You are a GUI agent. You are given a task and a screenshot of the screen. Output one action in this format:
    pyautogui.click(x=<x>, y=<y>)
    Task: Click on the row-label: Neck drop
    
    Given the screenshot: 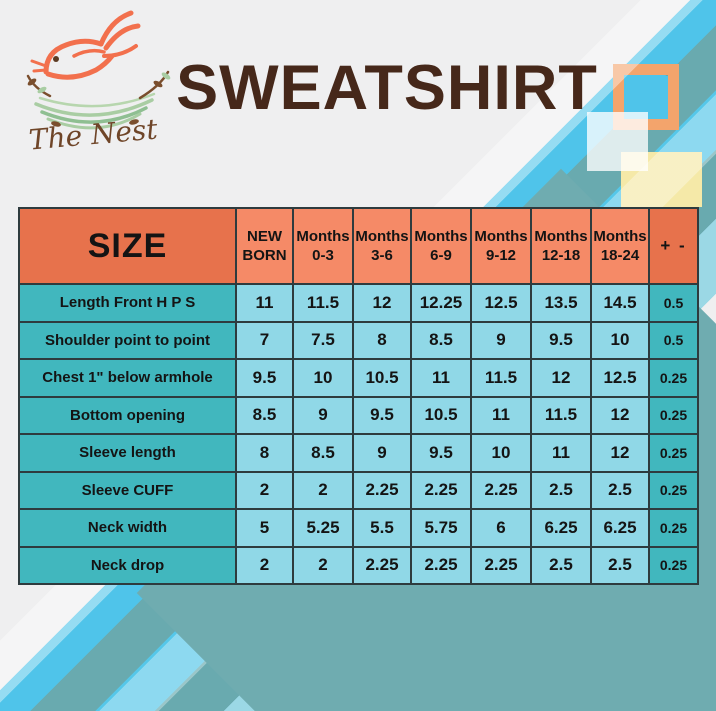 What is the action you would take?
    pyautogui.click(x=127, y=565)
    